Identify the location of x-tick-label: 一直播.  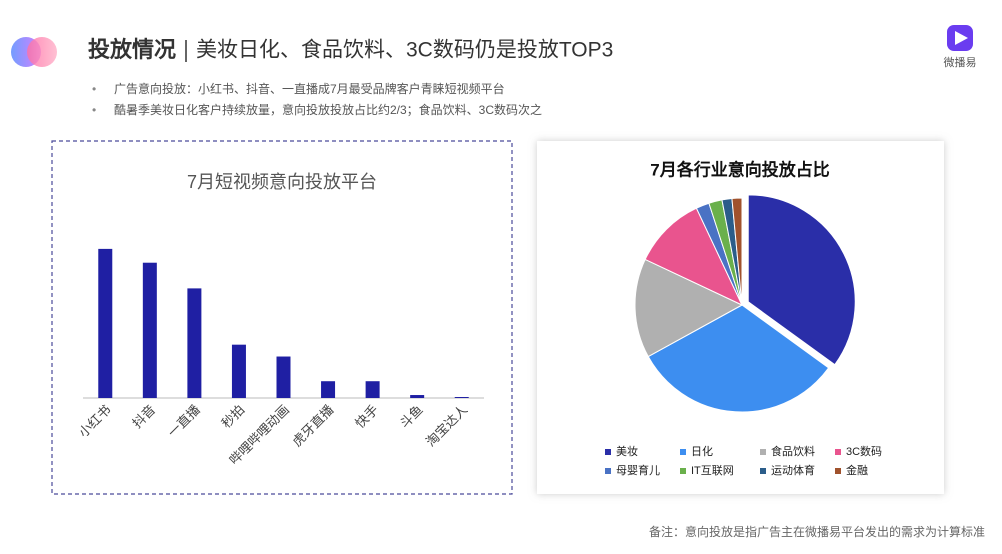
(184, 421).